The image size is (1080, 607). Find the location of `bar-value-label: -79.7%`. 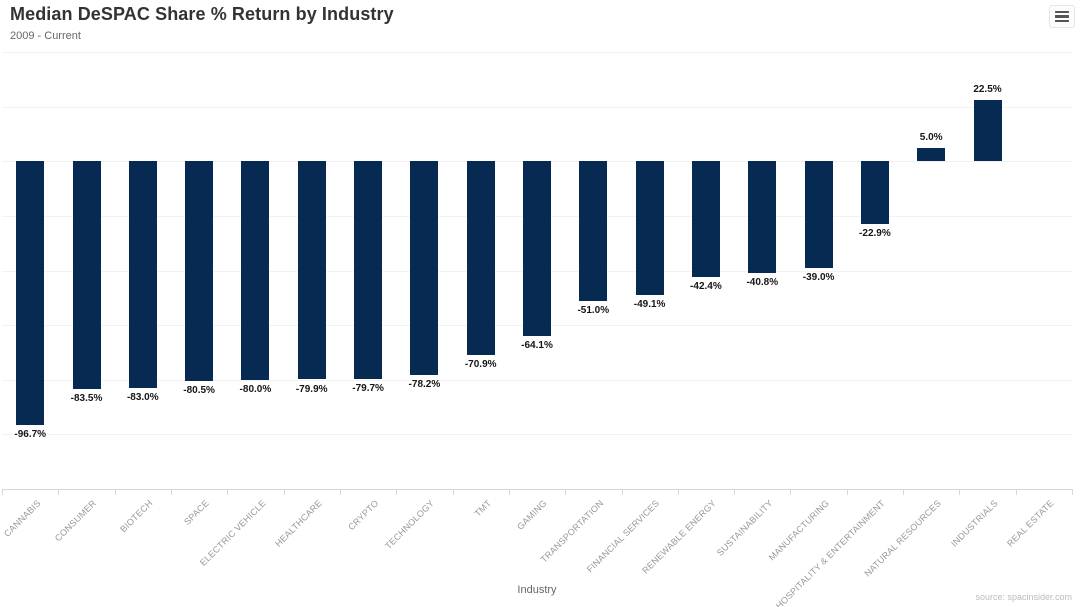

bar-value-label: -79.7% is located at coordinates (368, 388).